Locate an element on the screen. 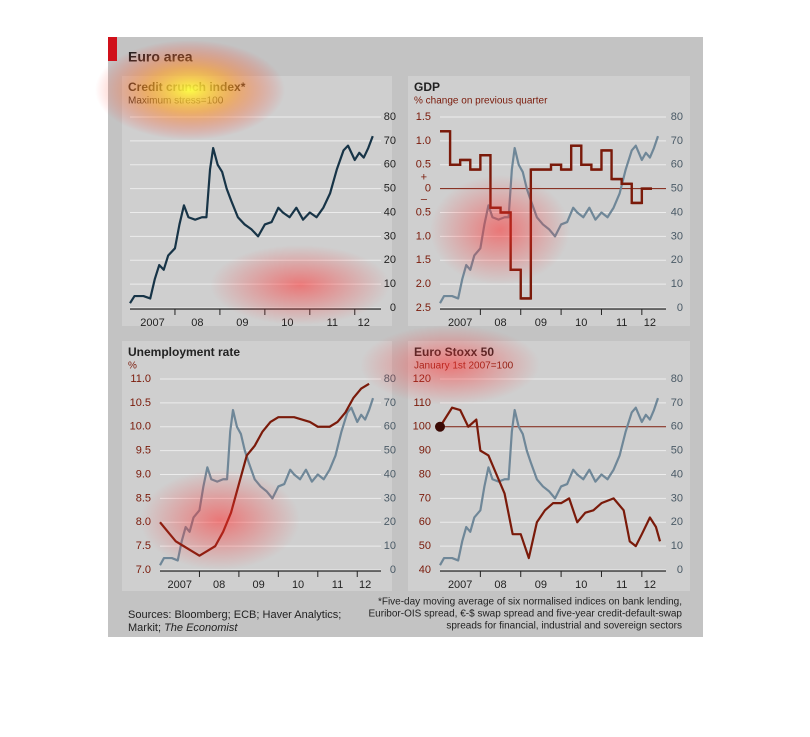 This screenshot has height=737, width=810. step-connector is located at coordinates (546, 215).